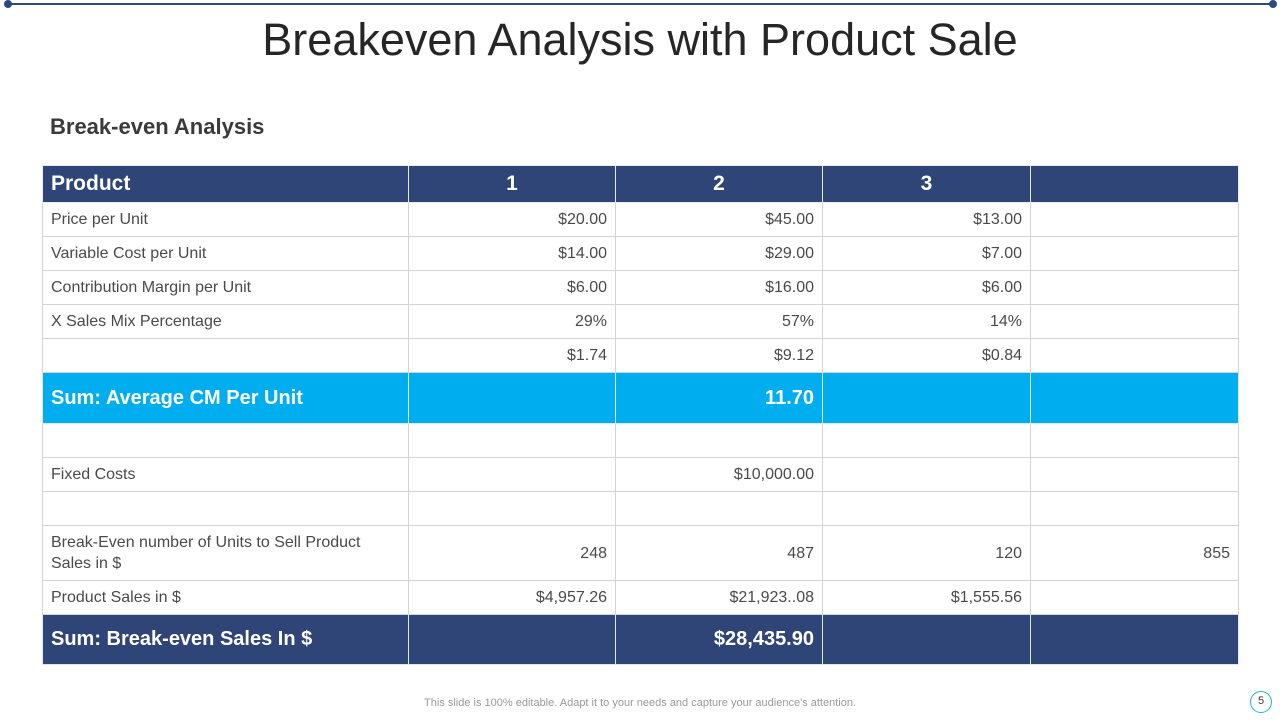  What do you see at coordinates (640, 39) in the screenshot?
I see `slide-title: Breakeven Analysis with Product Sale` at bounding box center [640, 39].